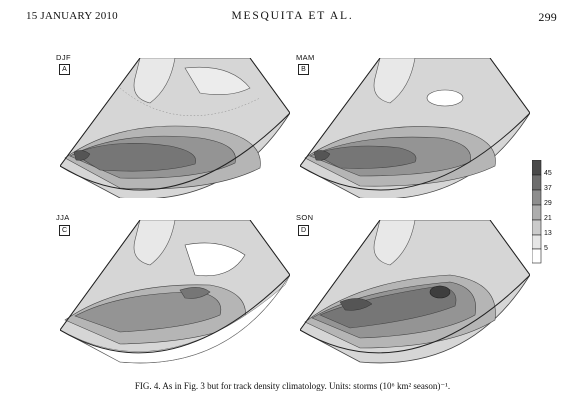  Describe the element at coordinates (305, 217) in the screenshot. I see `season-label-son: SON` at that location.